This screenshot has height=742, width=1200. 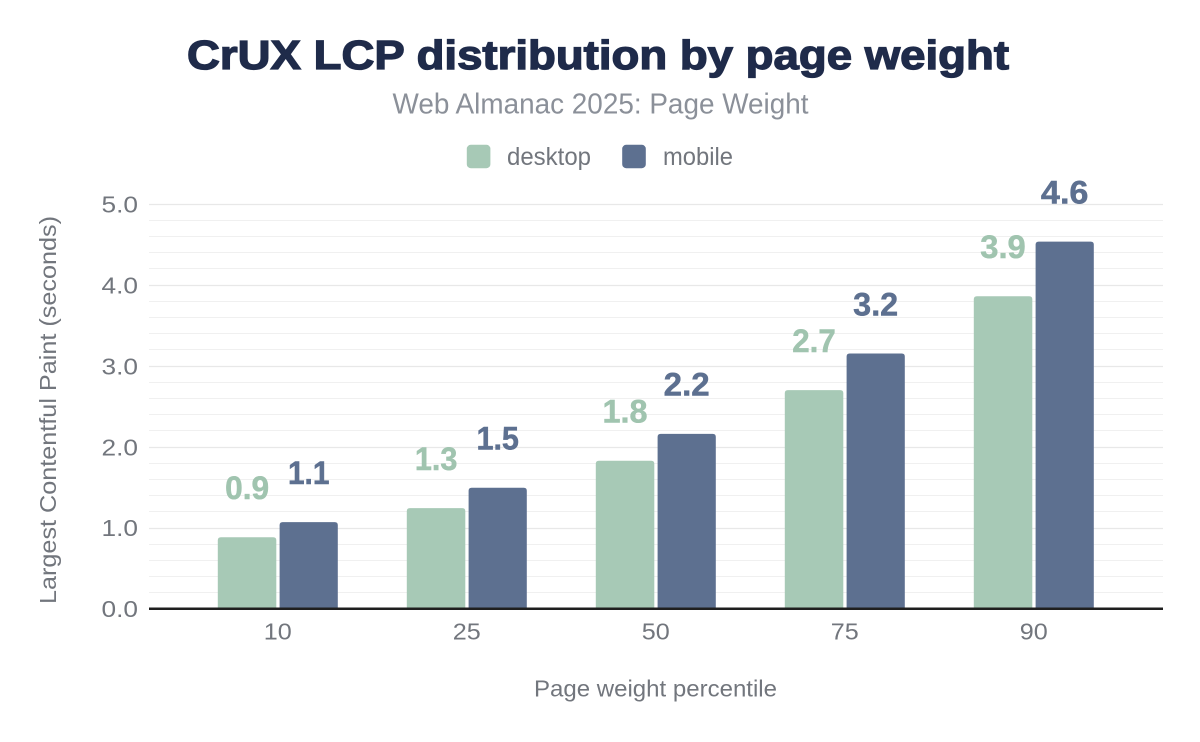 I want to click on svg-text: 1.1, so click(x=309, y=473).